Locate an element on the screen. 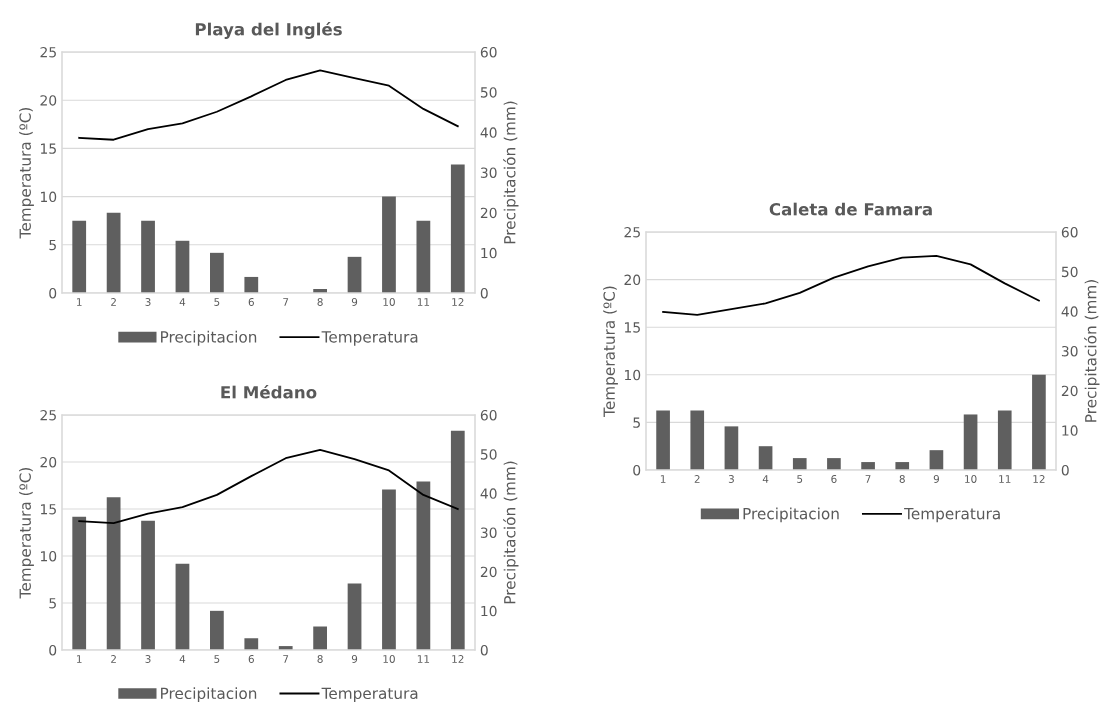 This screenshot has width=1110, height=711. chart-title: Caleta de Famara is located at coordinates (850, 209).